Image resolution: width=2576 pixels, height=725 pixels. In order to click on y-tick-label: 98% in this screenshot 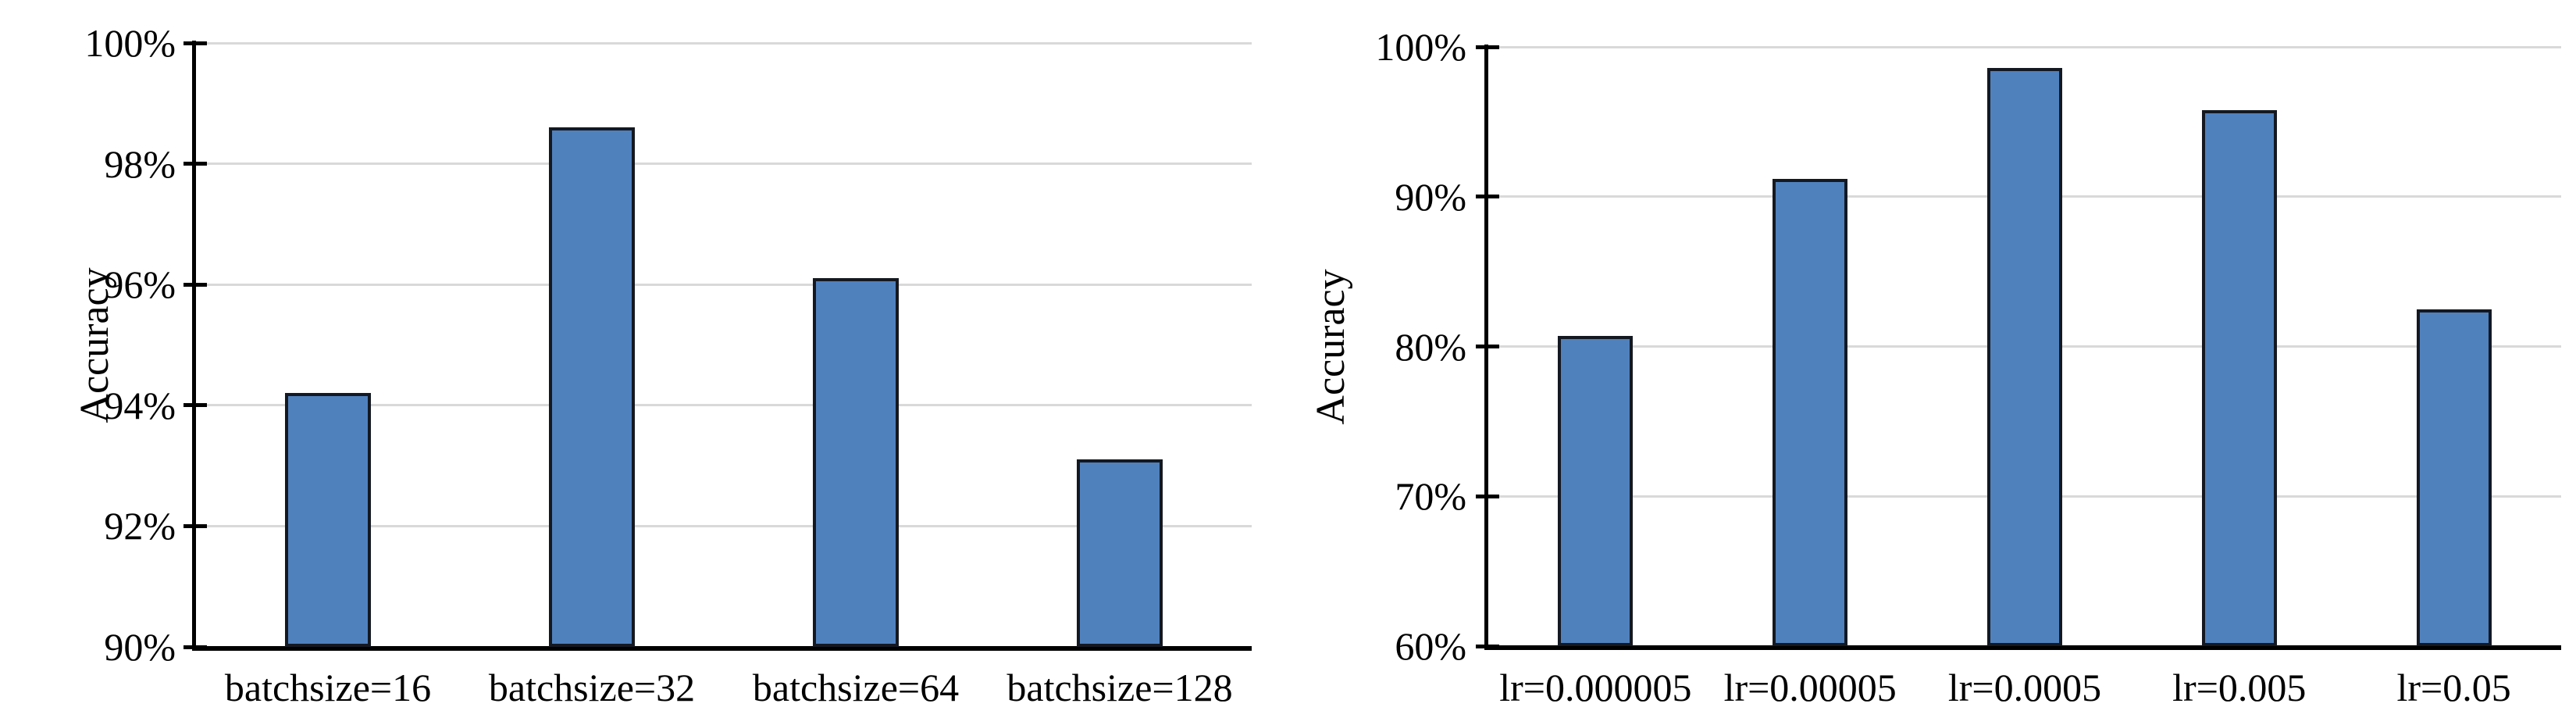, I will do `click(140, 163)`.